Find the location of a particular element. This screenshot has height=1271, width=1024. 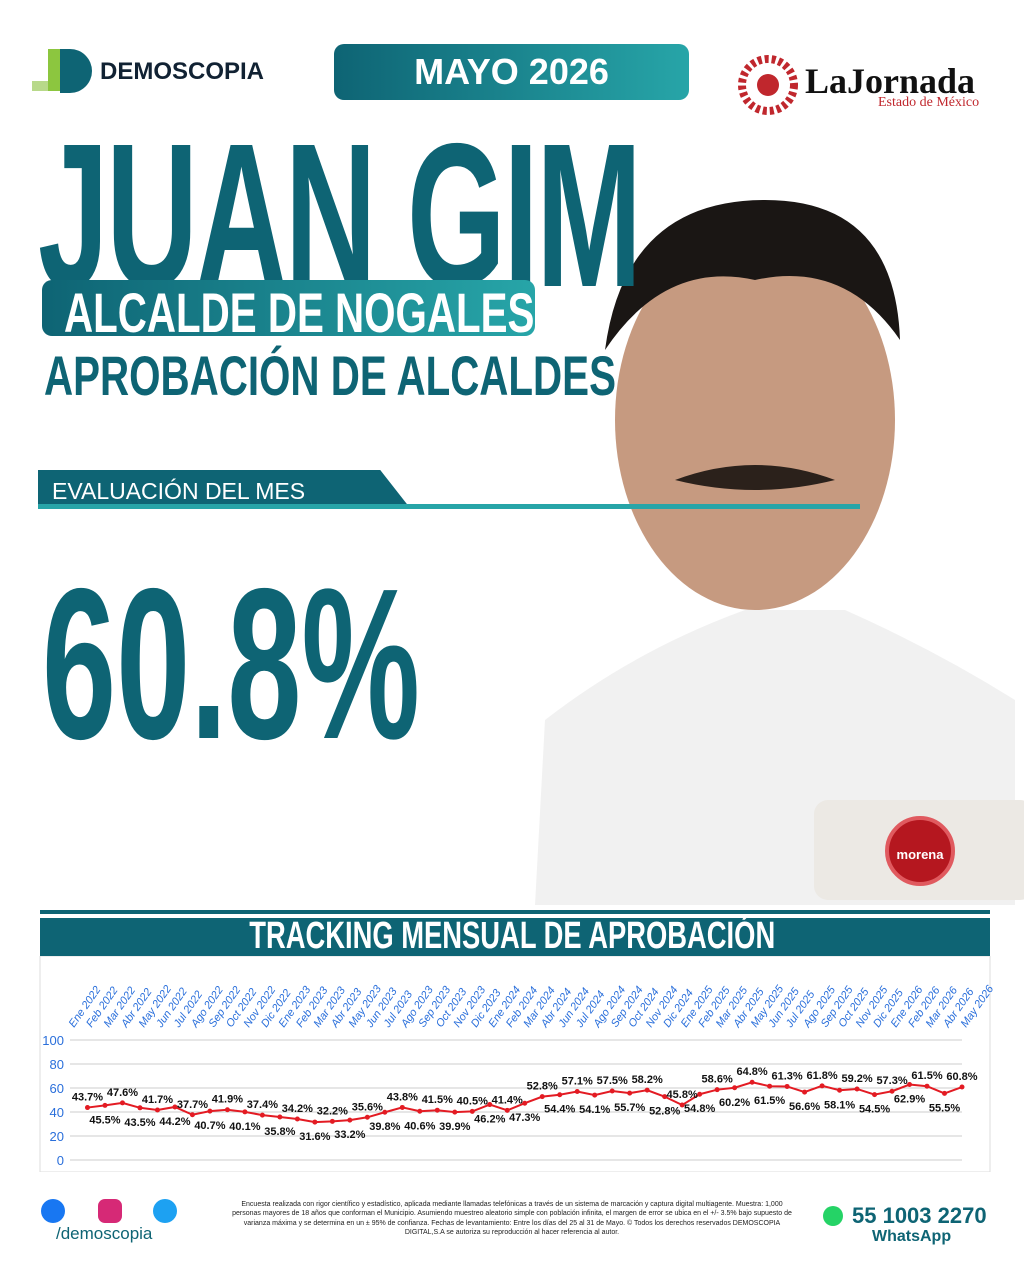

value-label: 45.5% is located at coordinates (104, 1120).